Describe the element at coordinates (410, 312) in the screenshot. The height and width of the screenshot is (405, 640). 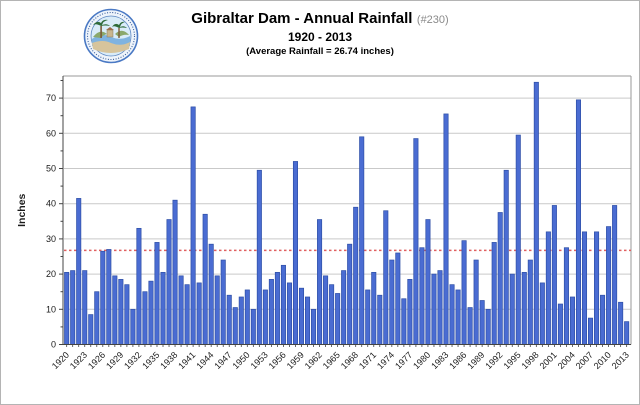
I see `bar-1977` at that location.